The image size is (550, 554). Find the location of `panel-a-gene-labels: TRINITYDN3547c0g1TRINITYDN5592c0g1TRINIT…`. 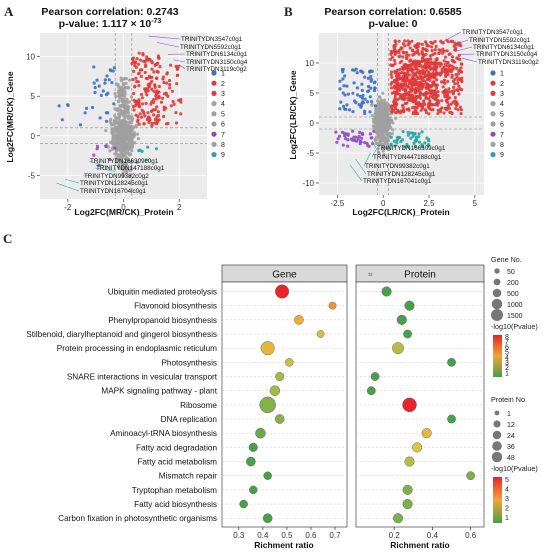

panel-a-gene-labels: TRINITYDN3547c0g1TRINITYDN5592c0g1TRINIT… is located at coordinates (152, 115).